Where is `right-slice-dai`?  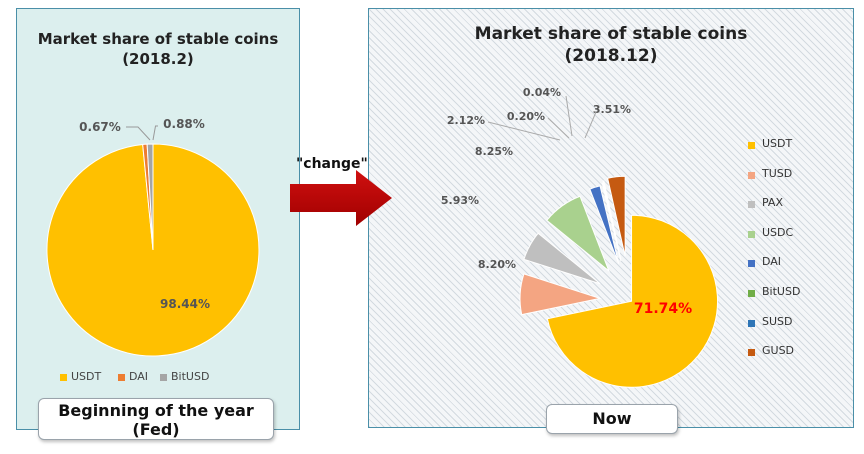
right-slice-dai is located at coordinates (604, 224).